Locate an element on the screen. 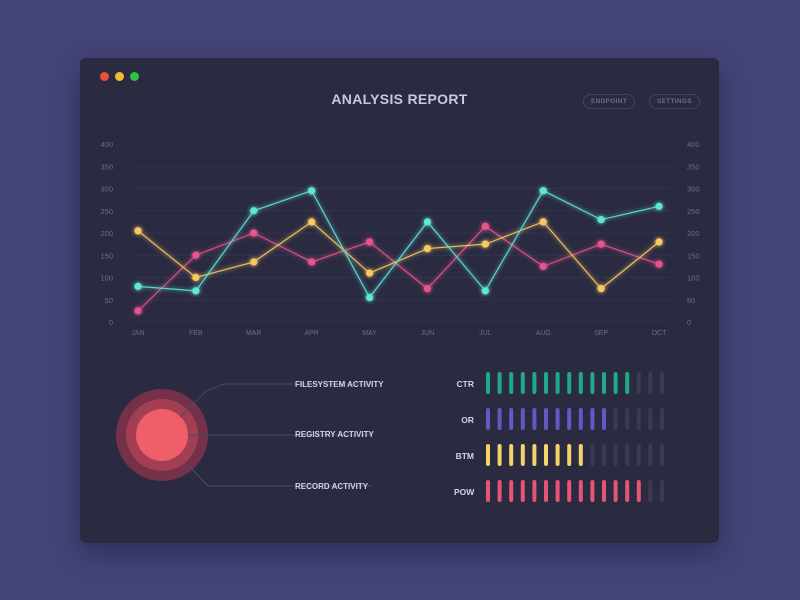 The height and width of the screenshot is (600, 800). close-button is located at coordinates (104, 76).